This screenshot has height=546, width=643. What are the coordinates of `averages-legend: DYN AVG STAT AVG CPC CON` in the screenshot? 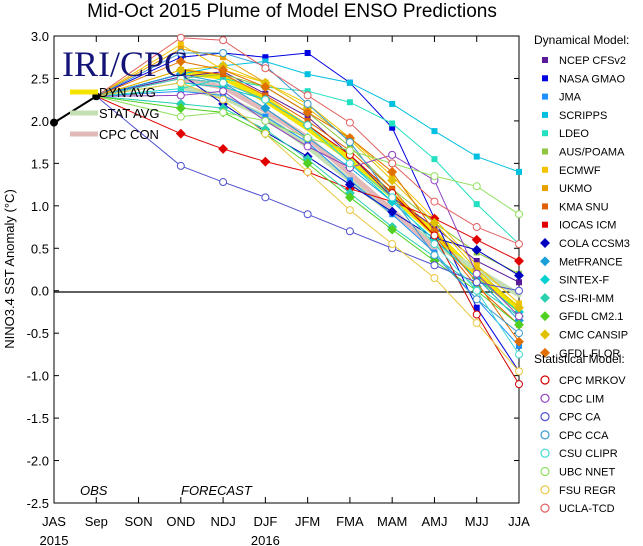 It's located at (114, 113).